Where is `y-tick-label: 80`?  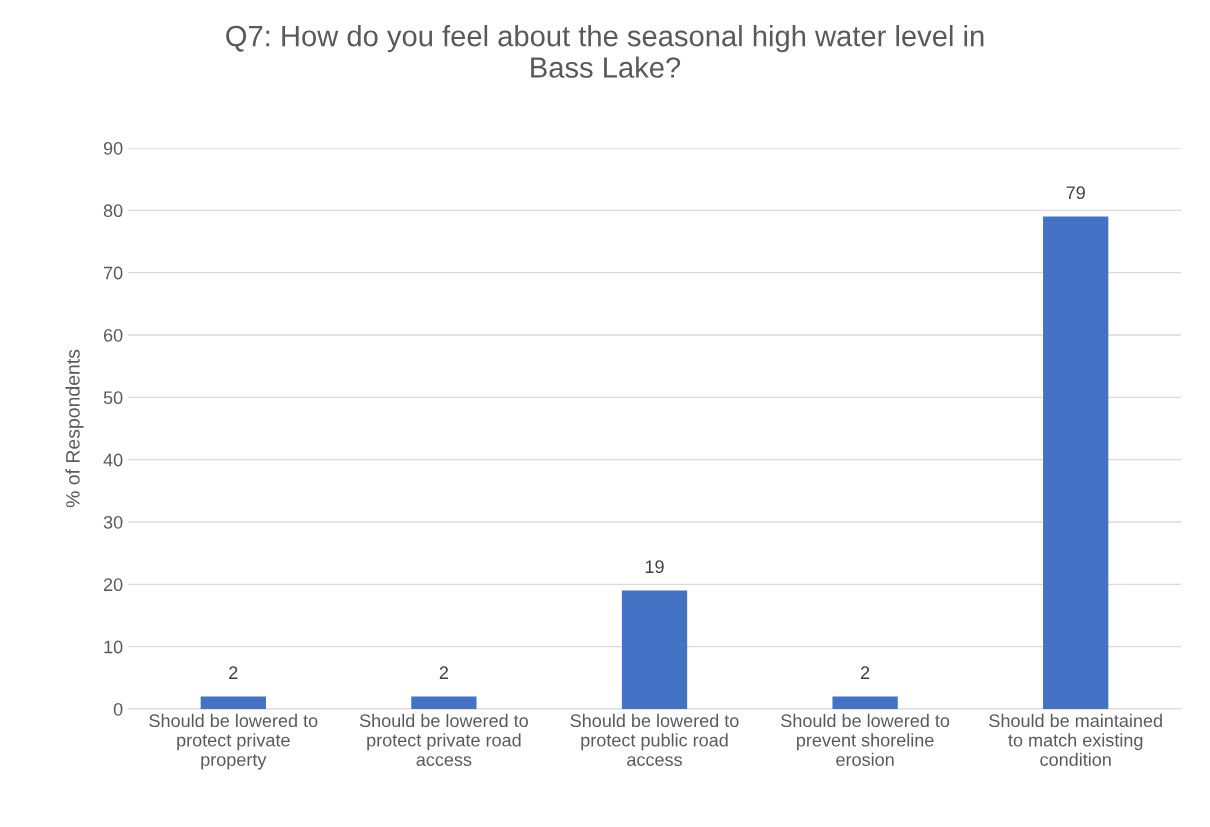 y-tick-label: 80 is located at coordinates (113, 211).